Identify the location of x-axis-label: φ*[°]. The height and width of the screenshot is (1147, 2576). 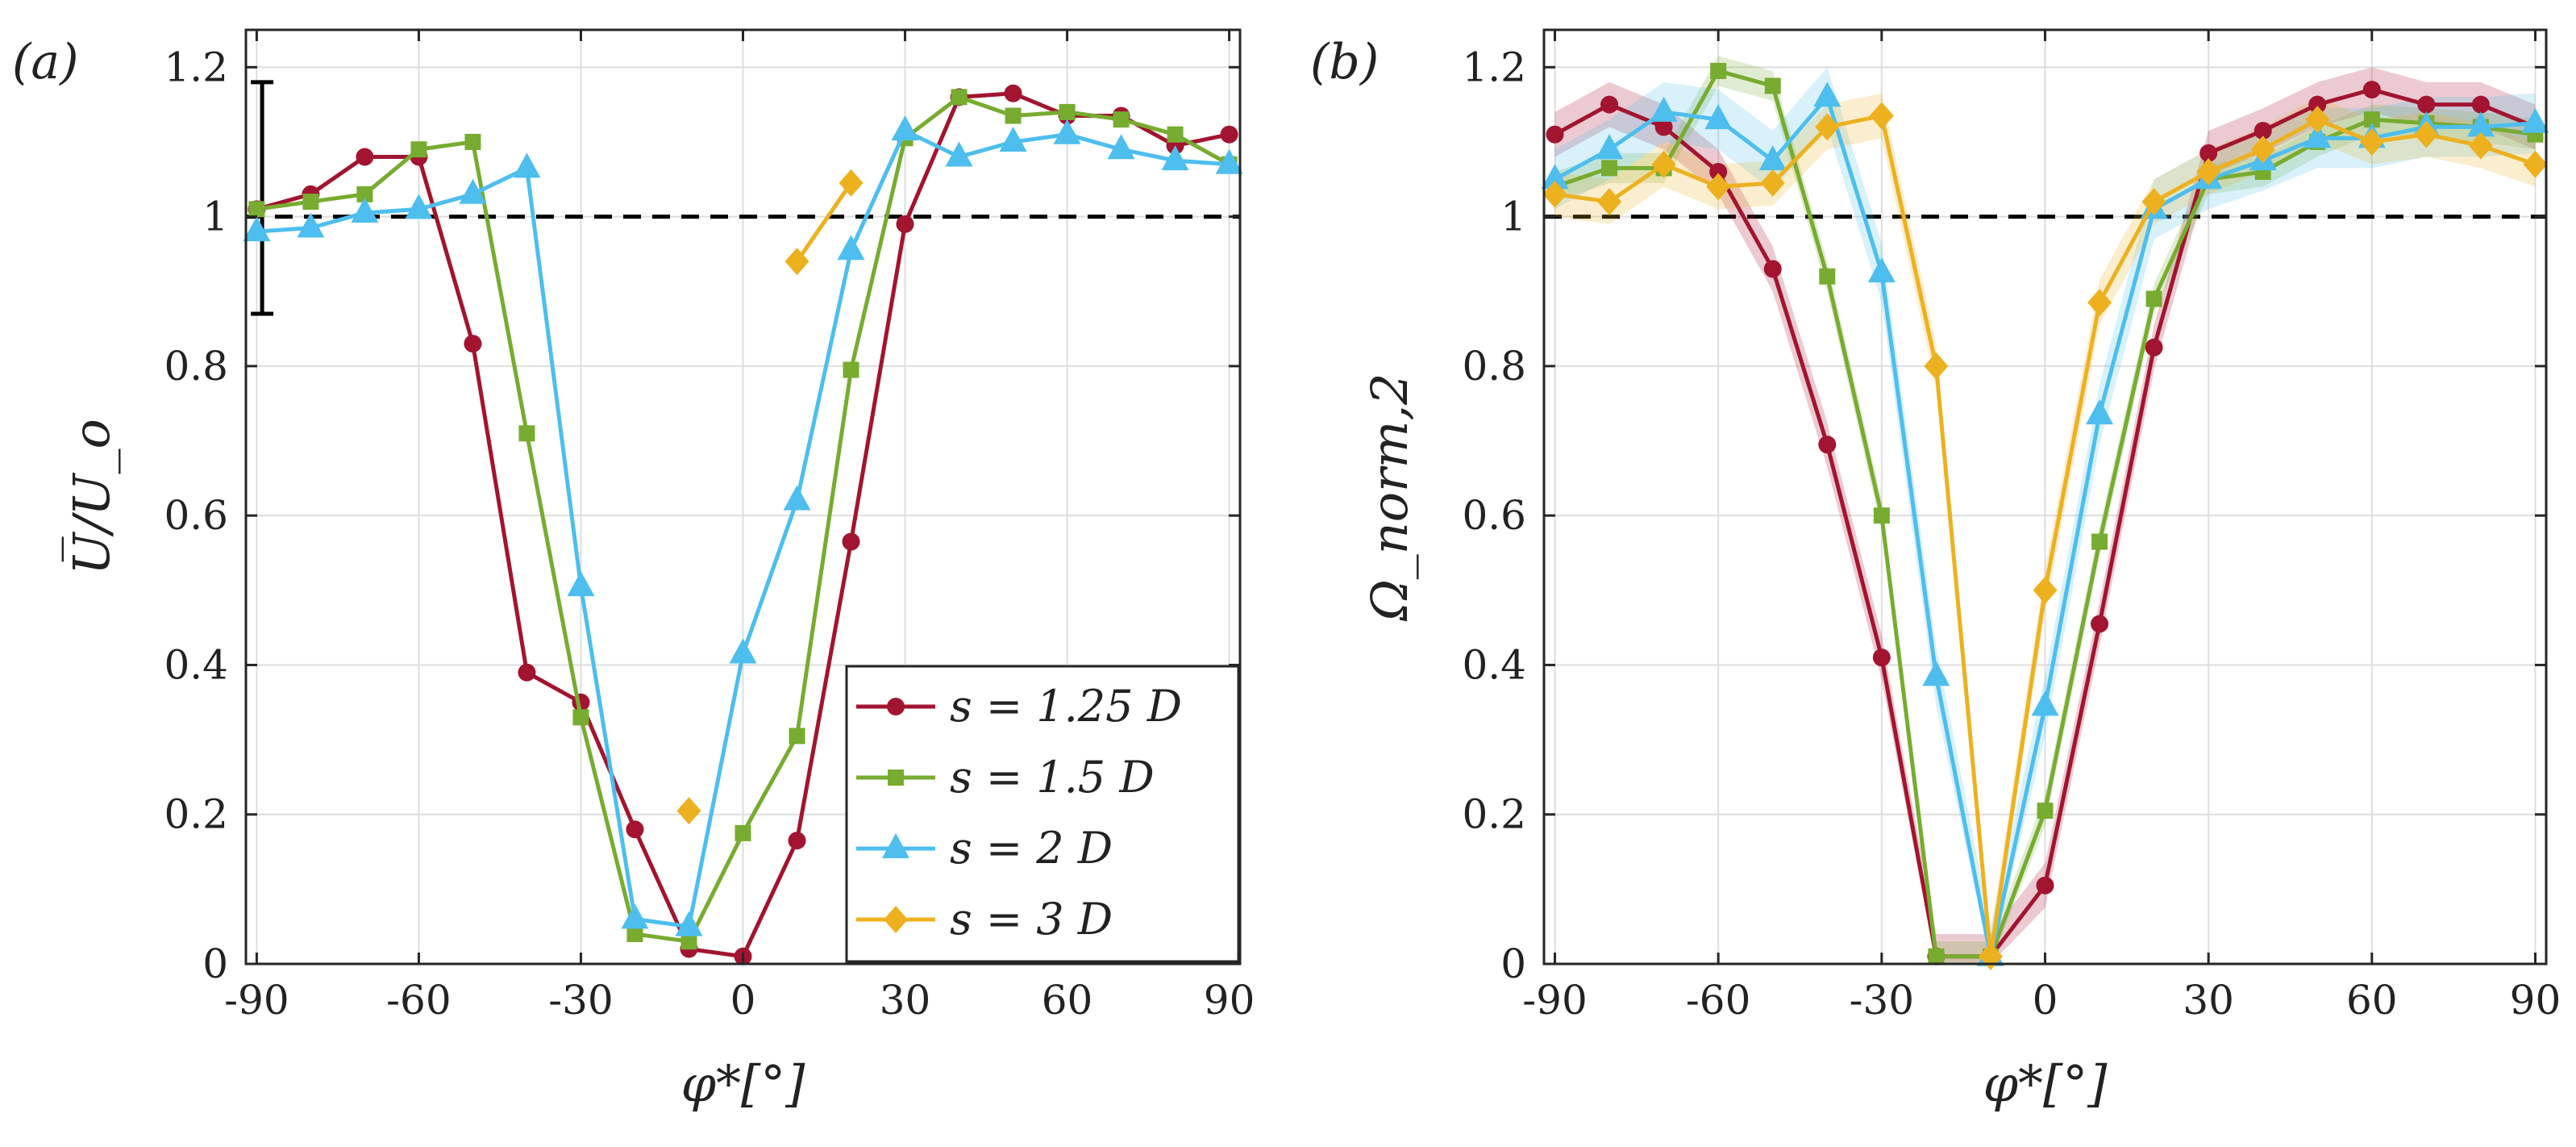
(2045, 1083).